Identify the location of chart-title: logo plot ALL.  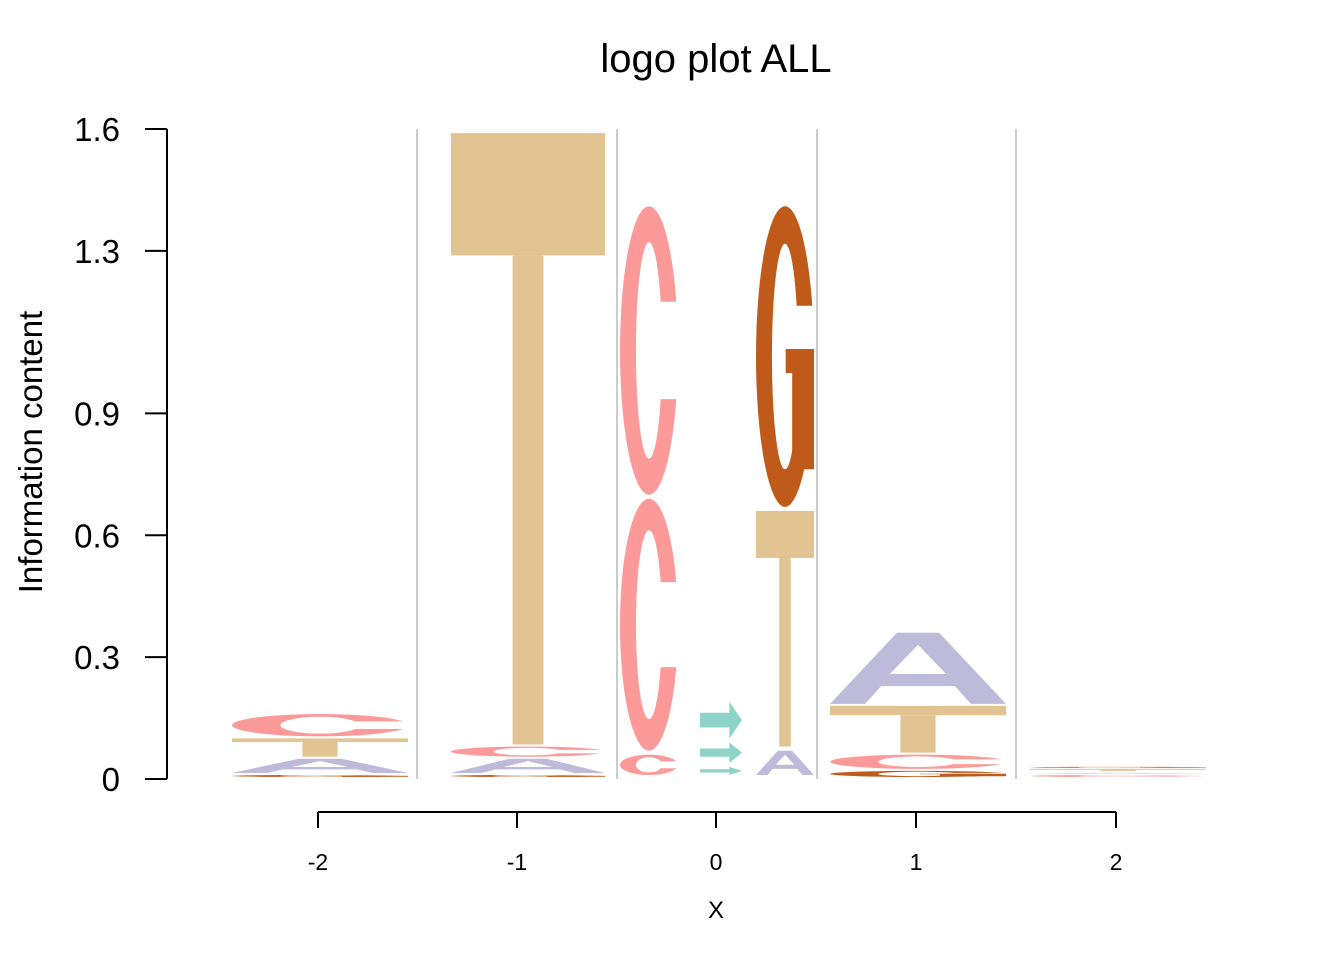
(715, 59).